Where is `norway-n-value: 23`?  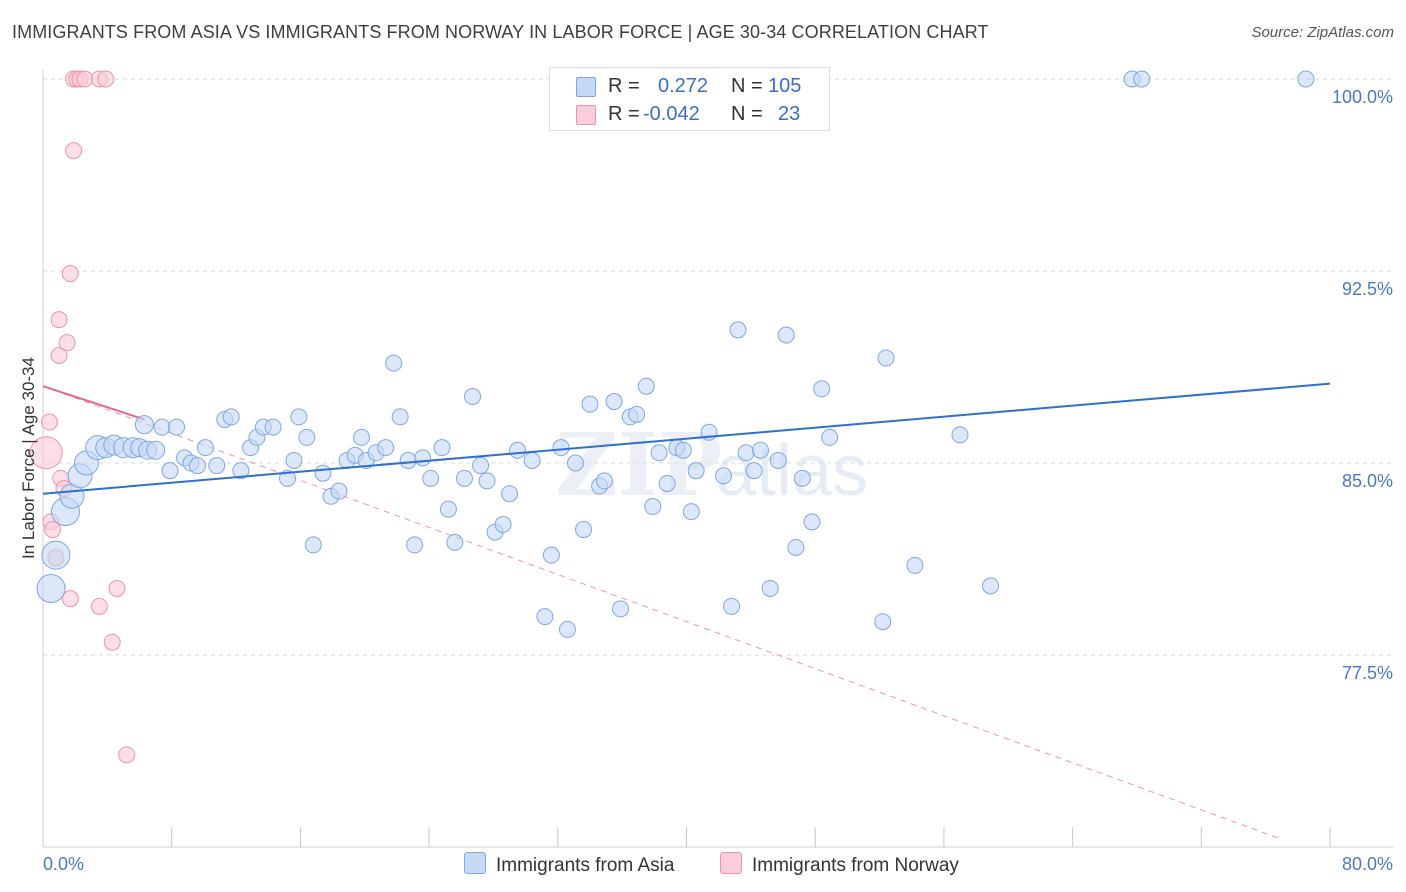
norway-n-value: 23 is located at coordinates (789, 114).